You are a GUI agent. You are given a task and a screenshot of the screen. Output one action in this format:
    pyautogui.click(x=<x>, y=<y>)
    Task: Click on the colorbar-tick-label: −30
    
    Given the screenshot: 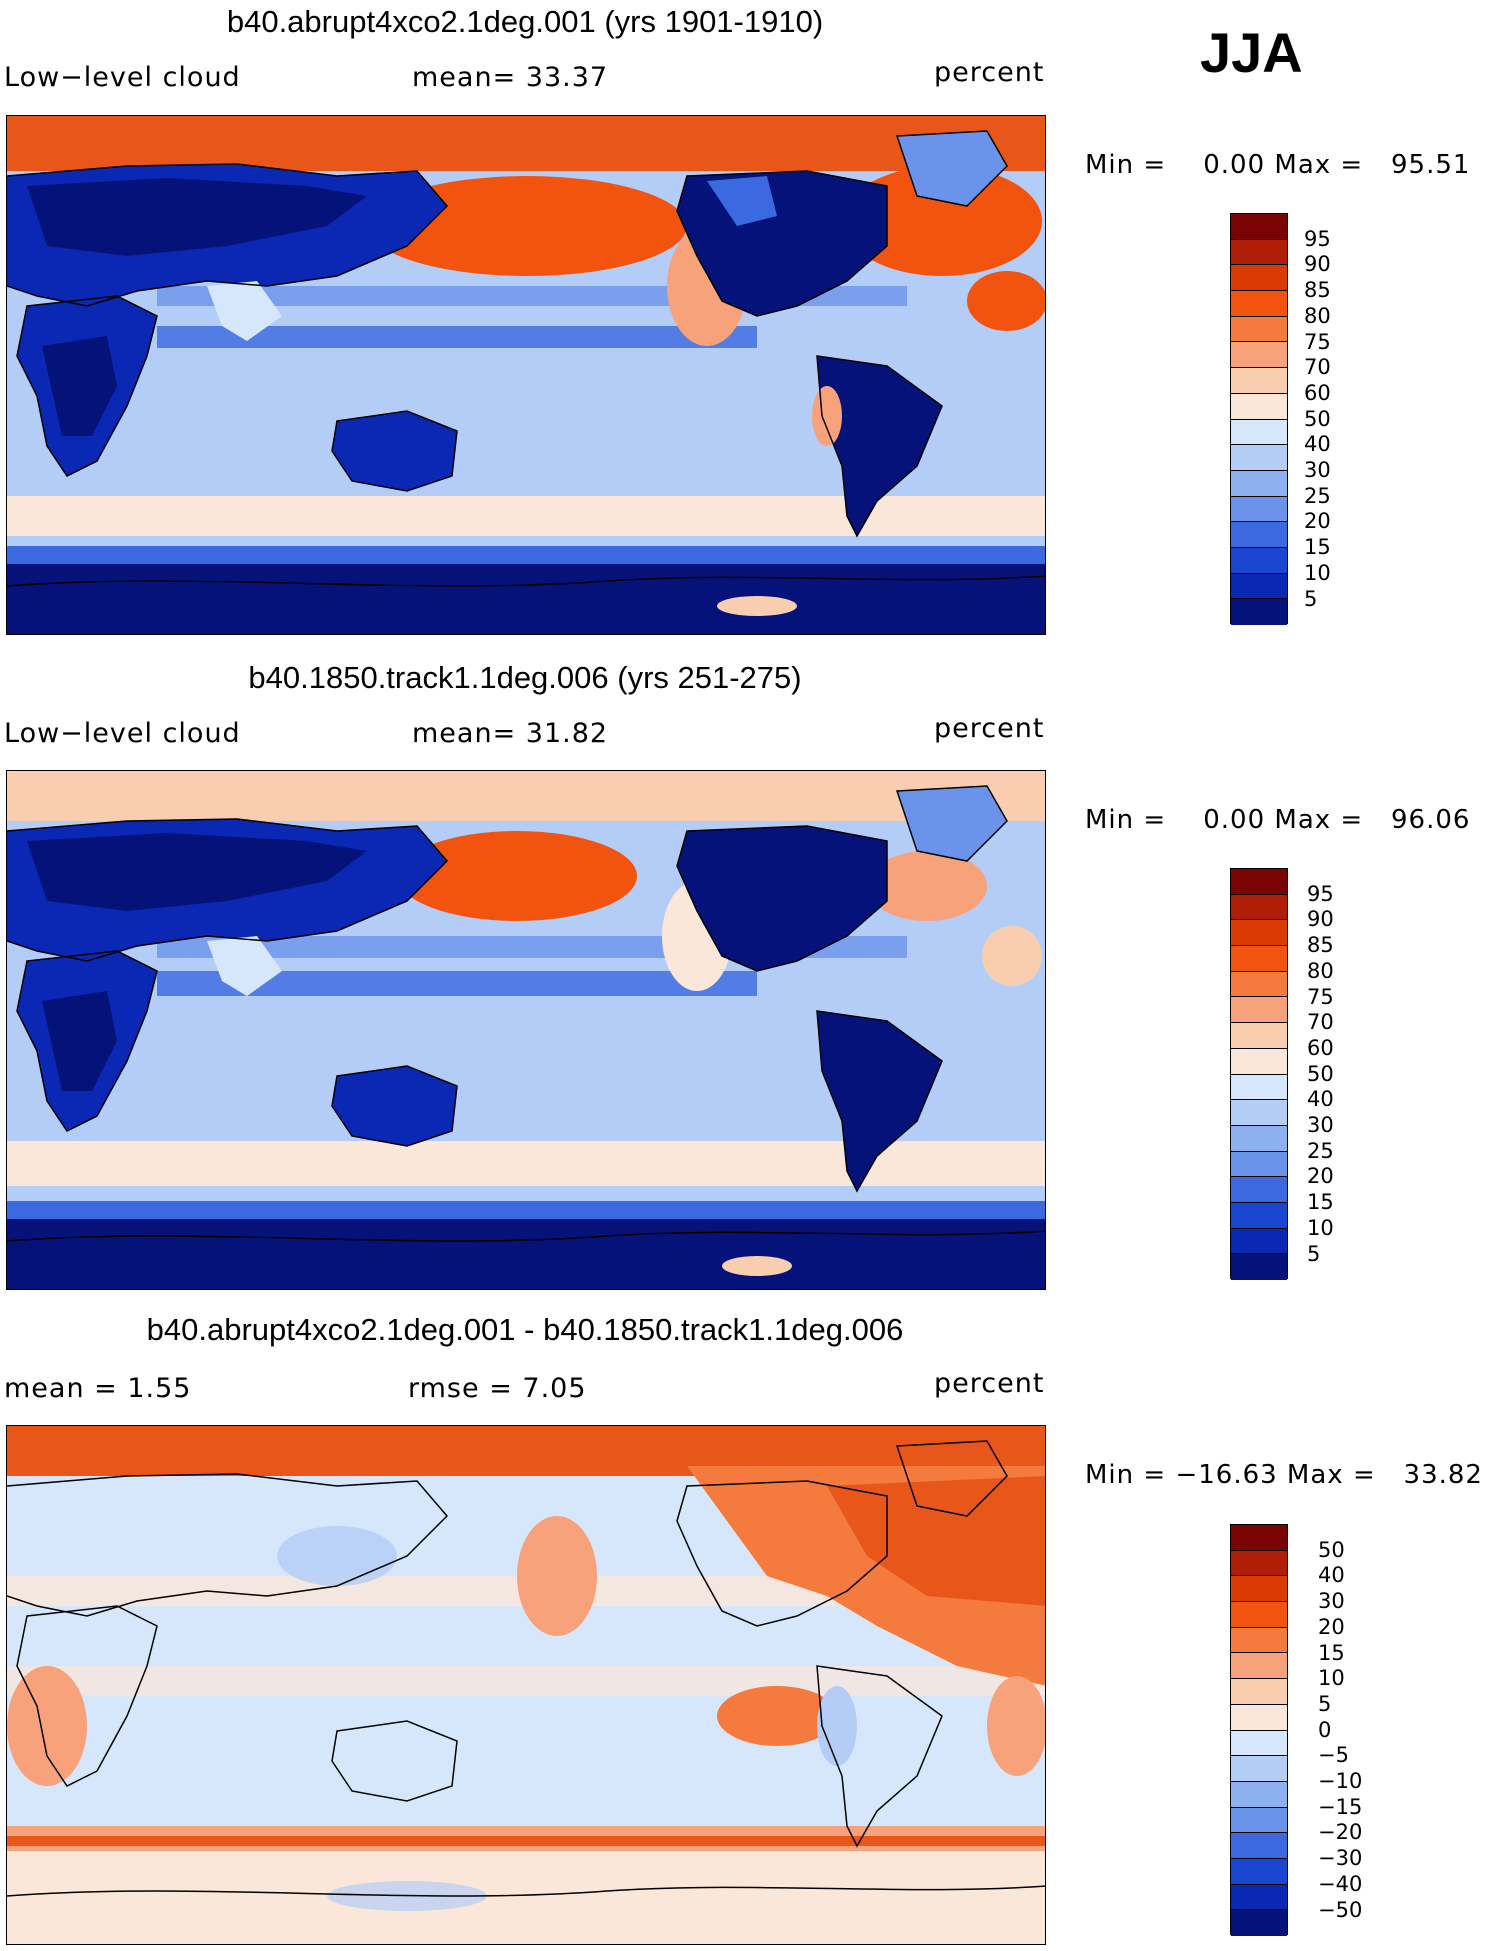 What is the action you would take?
    pyautogui.click(x=1340, y=1858)
    